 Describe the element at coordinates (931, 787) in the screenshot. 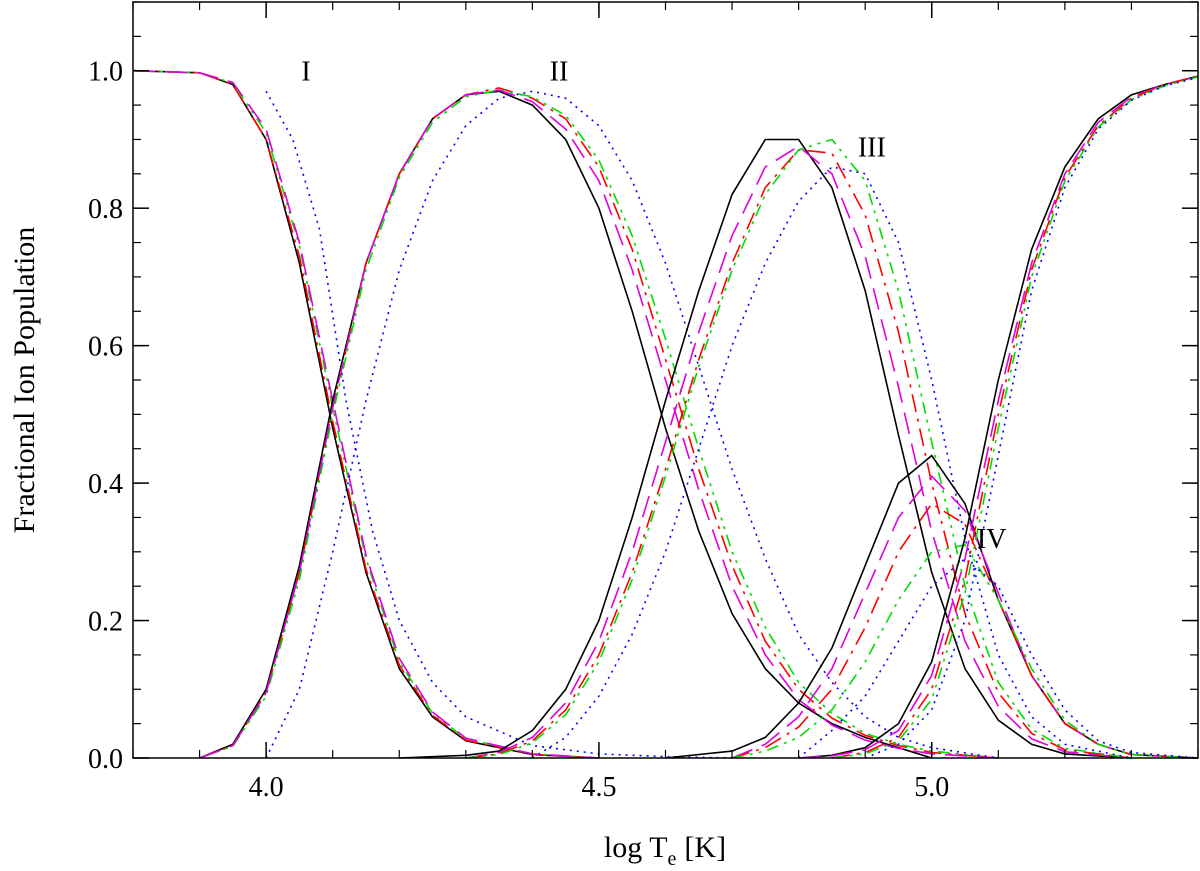

I see `x-tick-label: 5.0` at that location.